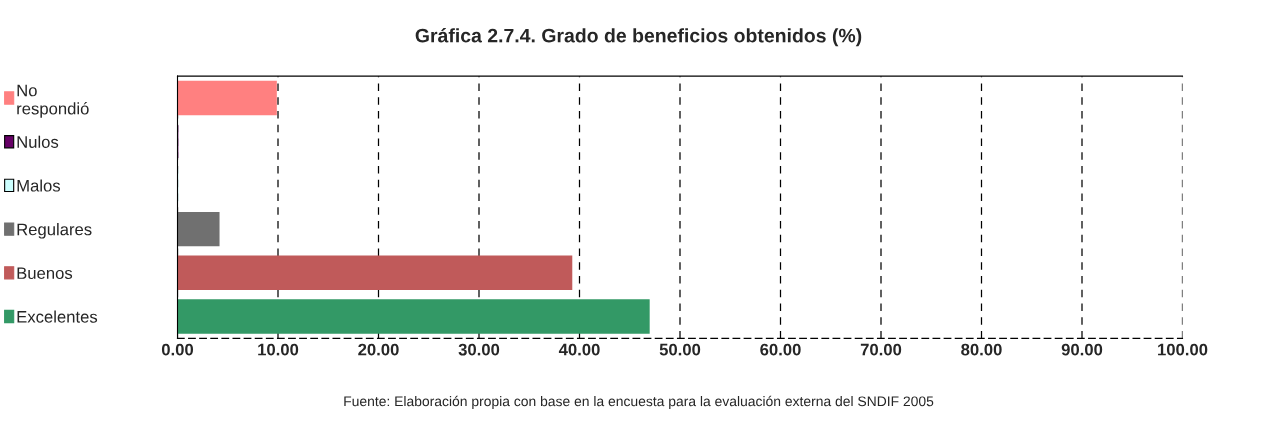 This screenshot has height=423, width=1277. What do you see at coordinates (780, 349) in the screenshot?
I see `x-tick-label: 60.00` at bounding box center [780, 349].